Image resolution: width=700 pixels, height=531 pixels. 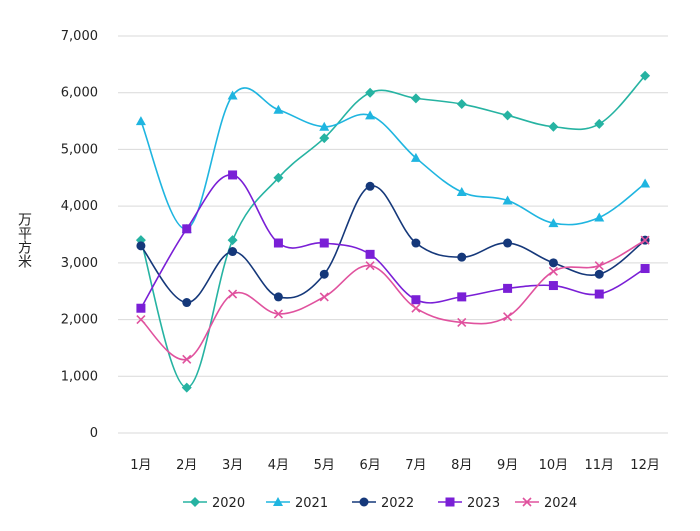 I want to click on legend-label: 2023, so click(x=483, y=503).